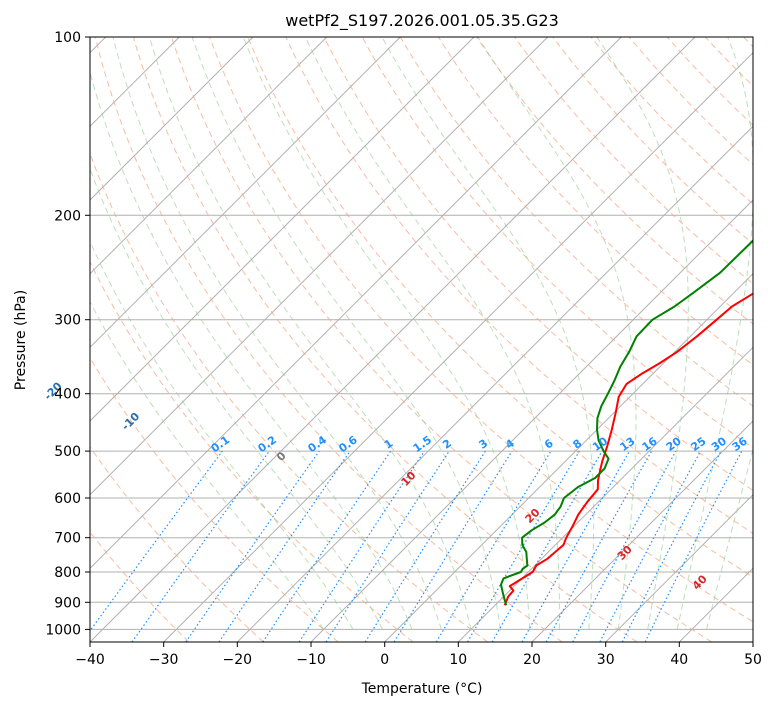 The height and width of the screenshot is (708, 775). I want to click on x-tick-label: 20, so click(532, 660).